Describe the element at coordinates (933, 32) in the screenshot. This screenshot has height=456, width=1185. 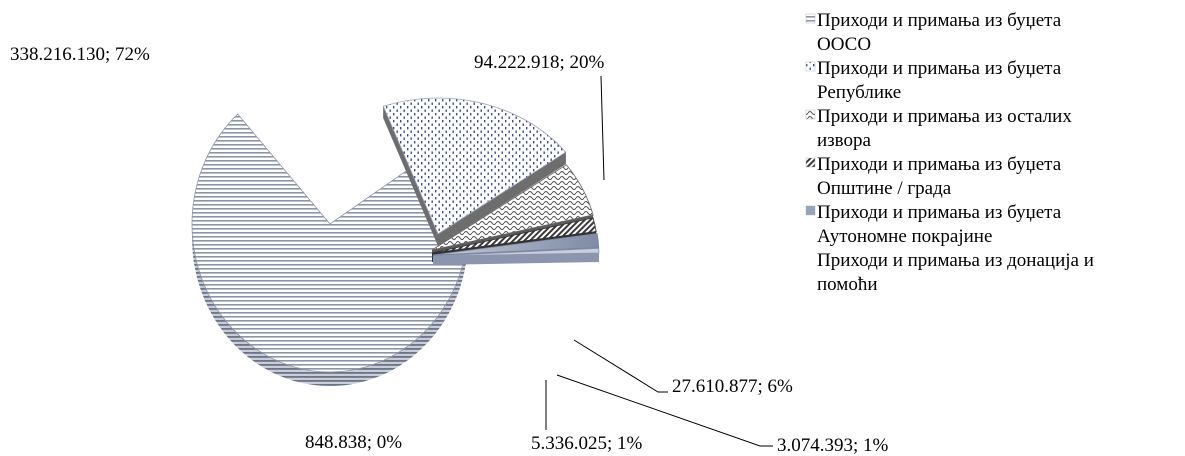
I see `legend-ooso: Приходи и примања из буџета ООСО` at that location.